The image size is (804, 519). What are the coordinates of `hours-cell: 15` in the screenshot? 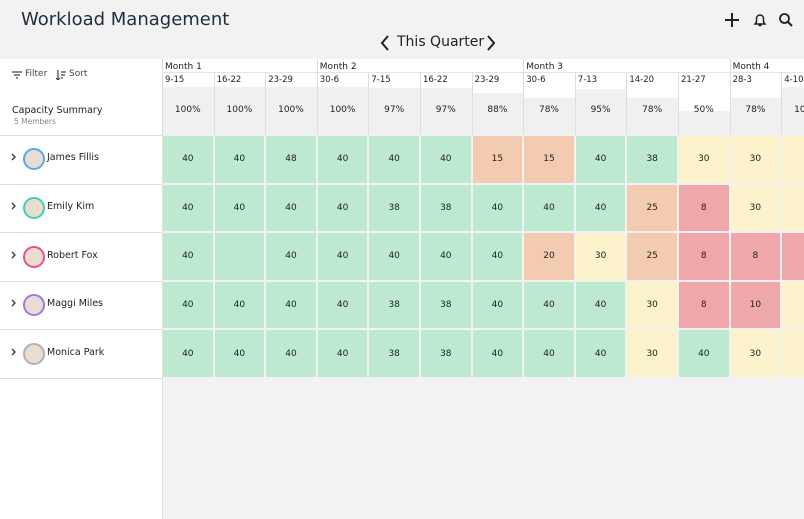 It's located at (549, 159).